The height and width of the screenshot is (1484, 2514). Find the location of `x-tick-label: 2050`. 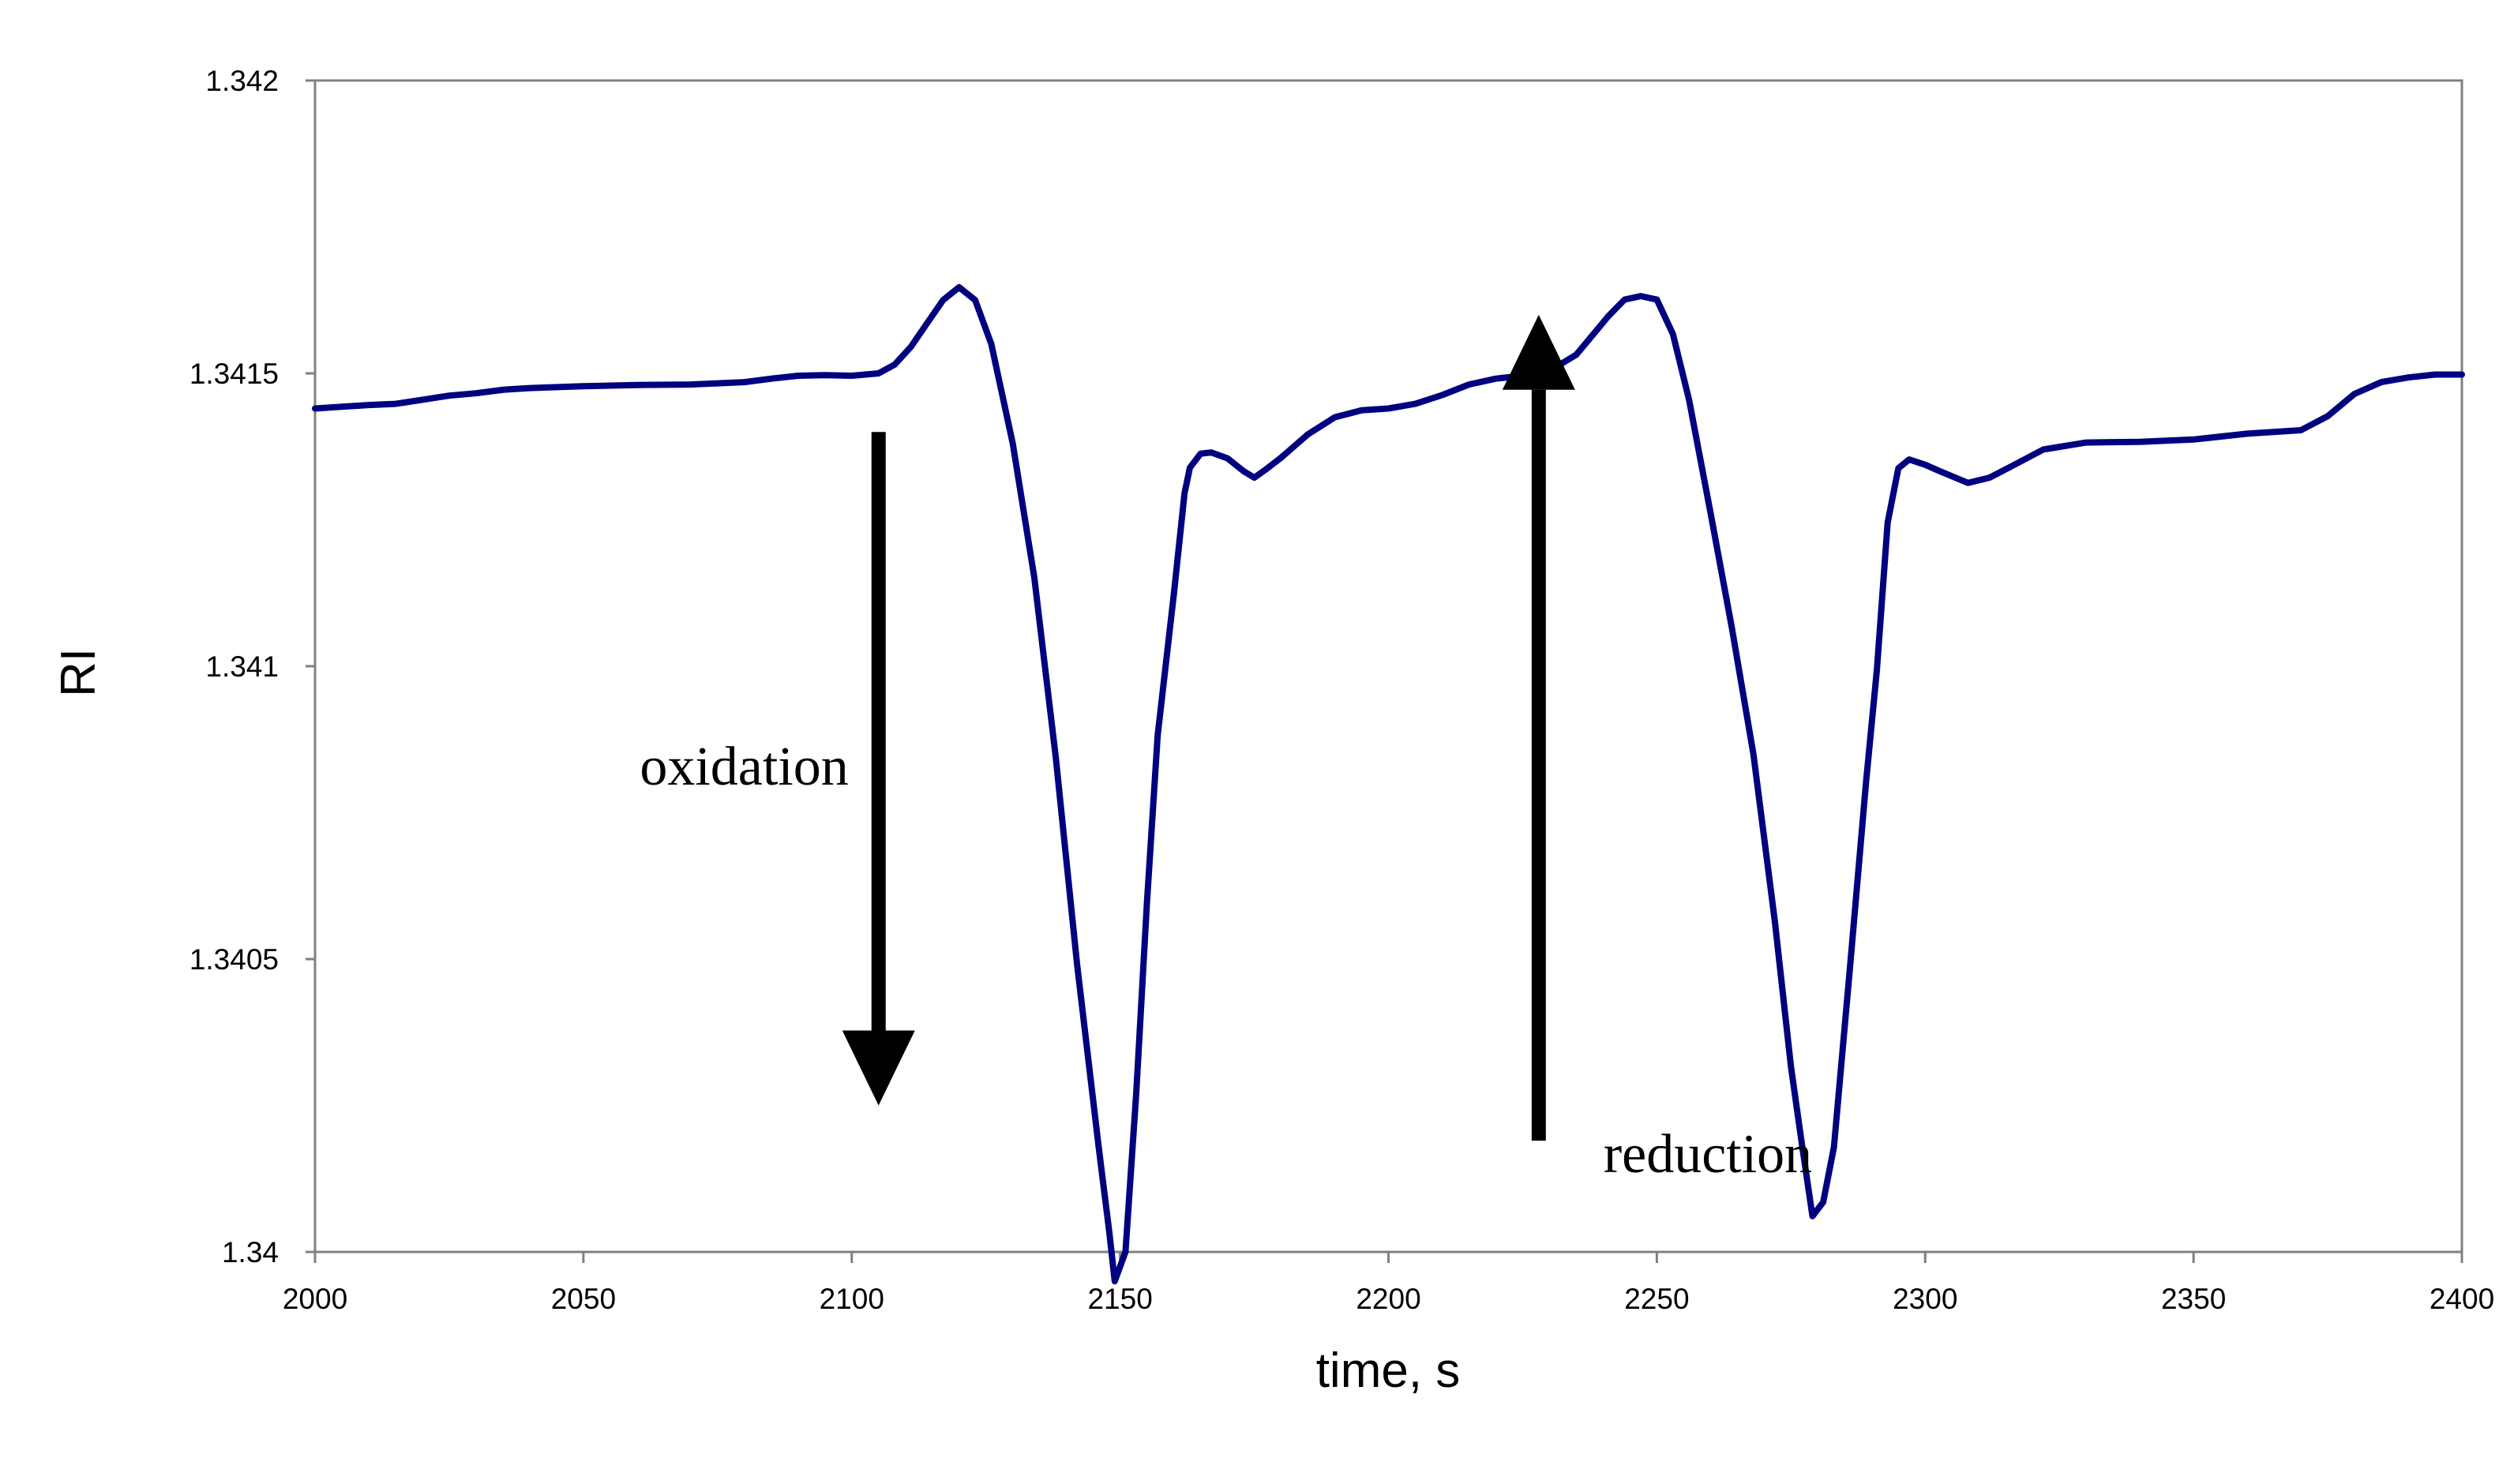

x-tick-label: 2050 is located at coordinates (583, 1299).